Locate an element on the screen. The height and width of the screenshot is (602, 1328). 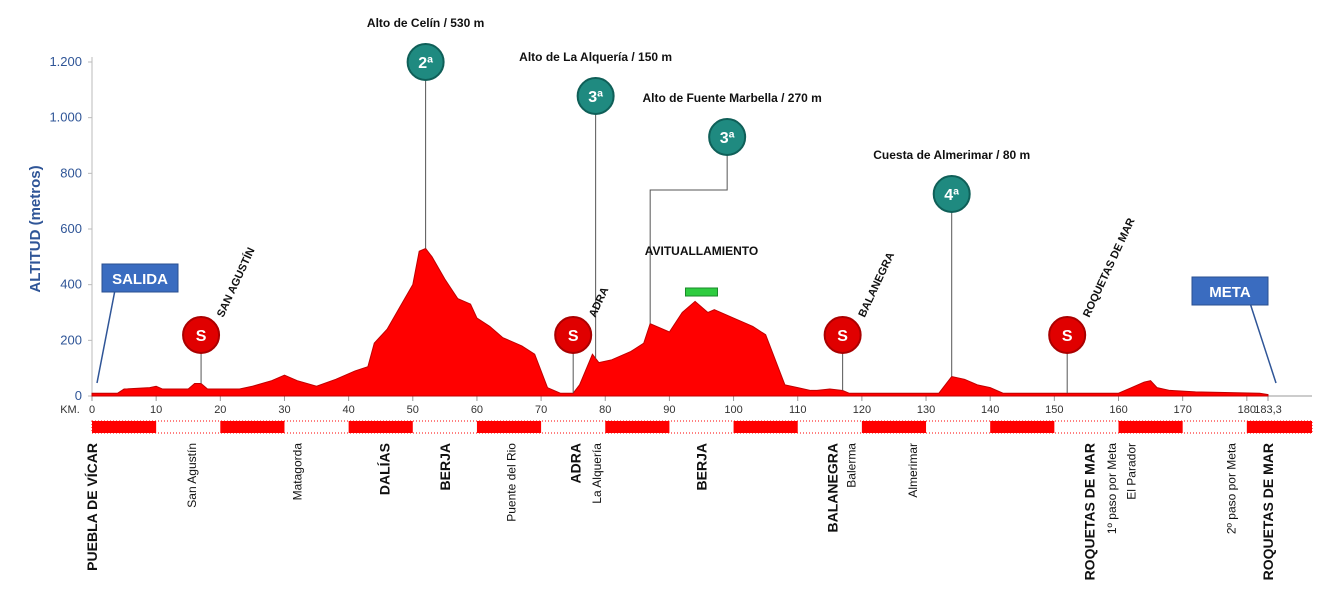
town: San Agustín is located at coordinates (192, 475).